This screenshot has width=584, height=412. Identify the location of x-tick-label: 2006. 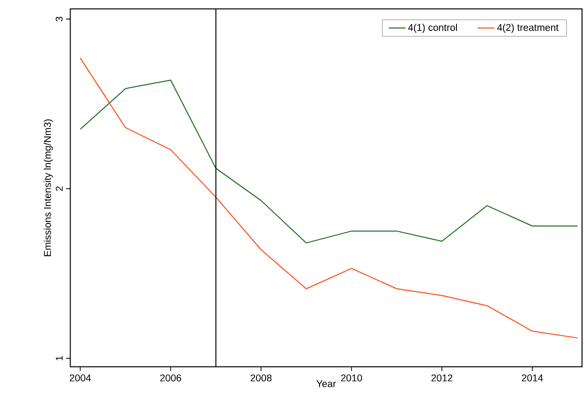
(171, 378).